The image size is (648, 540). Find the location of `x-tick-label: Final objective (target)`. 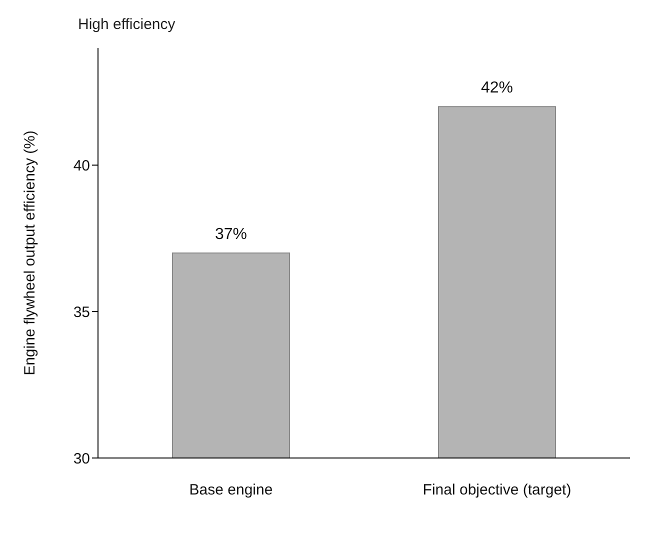

x-tick-label: Final objective (target) is located at coordinates (497, 490).